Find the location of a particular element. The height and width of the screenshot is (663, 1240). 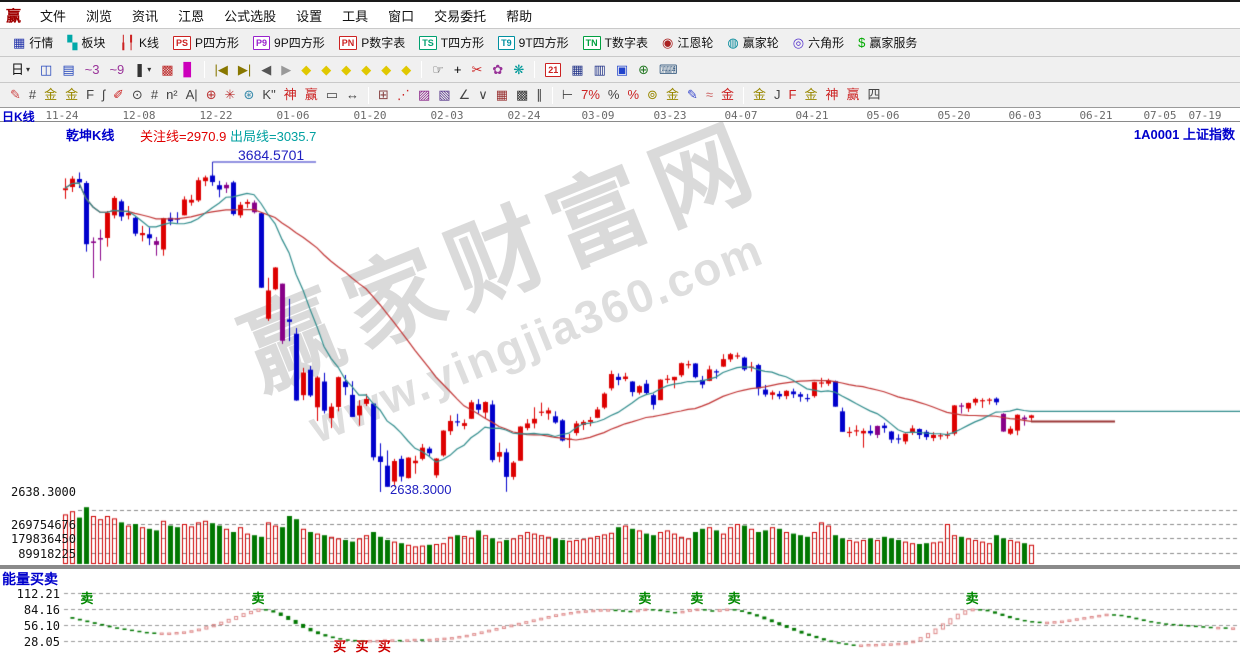

menu-item: 浏览 is located at coordinates (99, 16).